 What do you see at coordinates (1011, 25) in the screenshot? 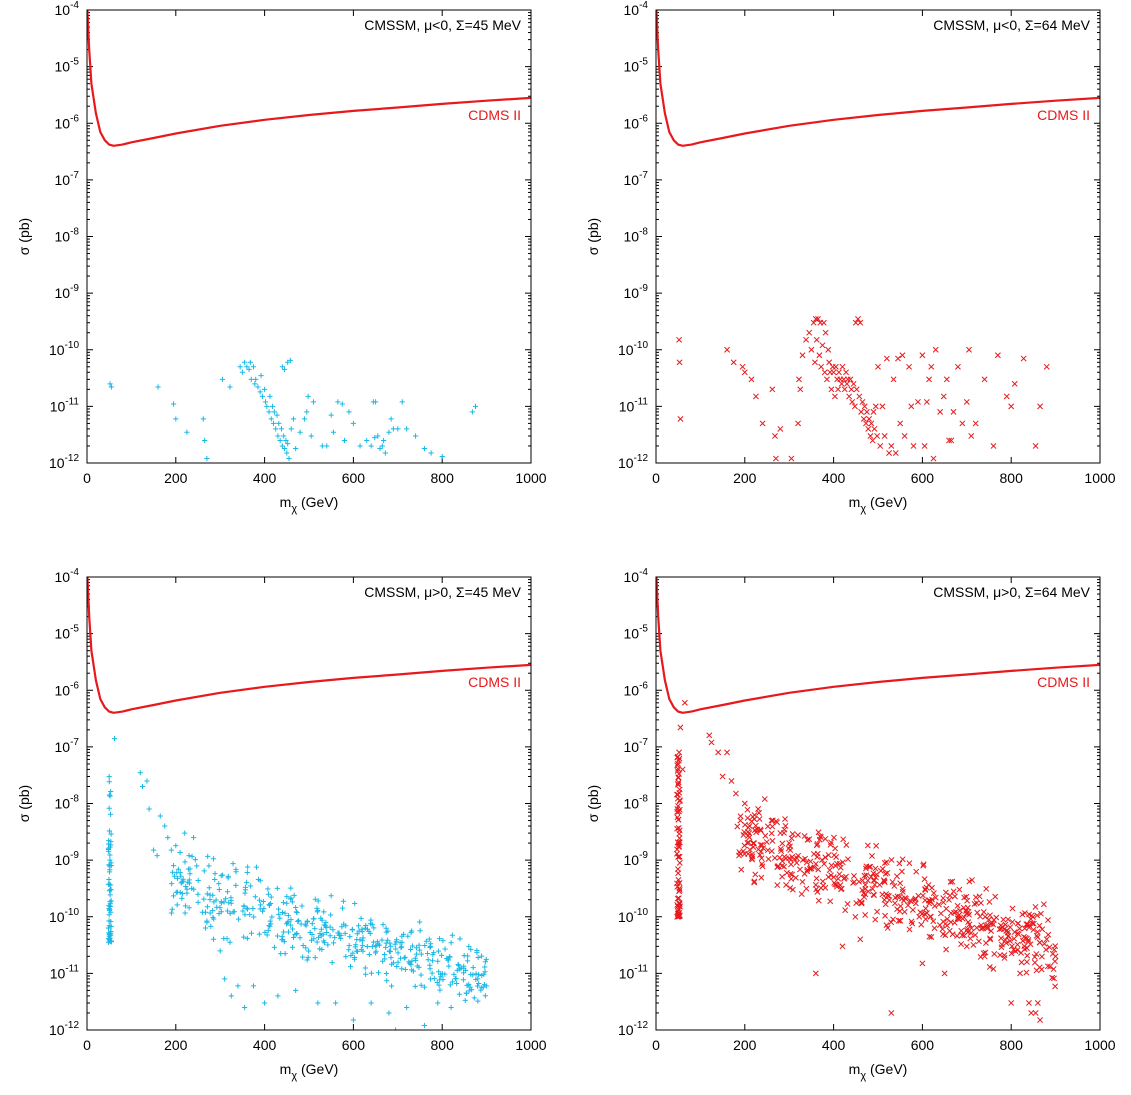
I see `panel-annotation: CMSSM, μ<0, Σ=64 MeV` at bounding box center [1011, 25].